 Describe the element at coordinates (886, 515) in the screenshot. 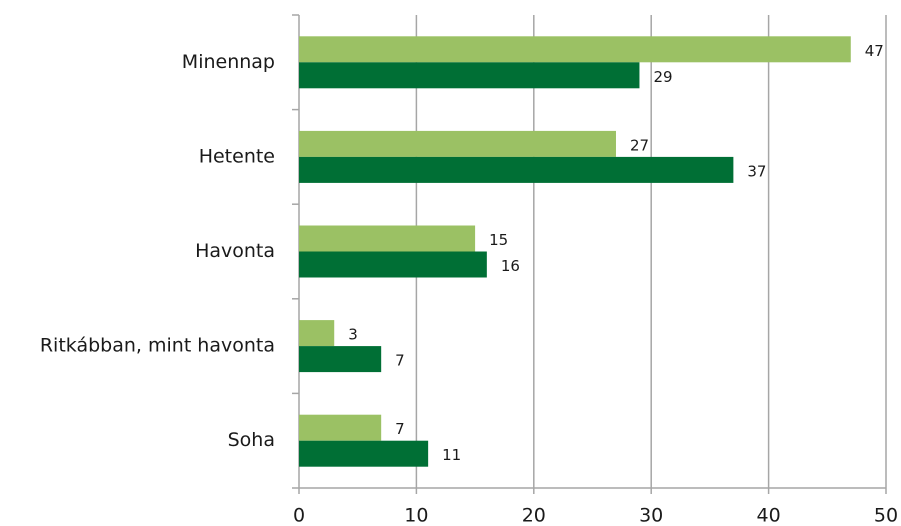

I see `x-tick-label: 50` at that location.